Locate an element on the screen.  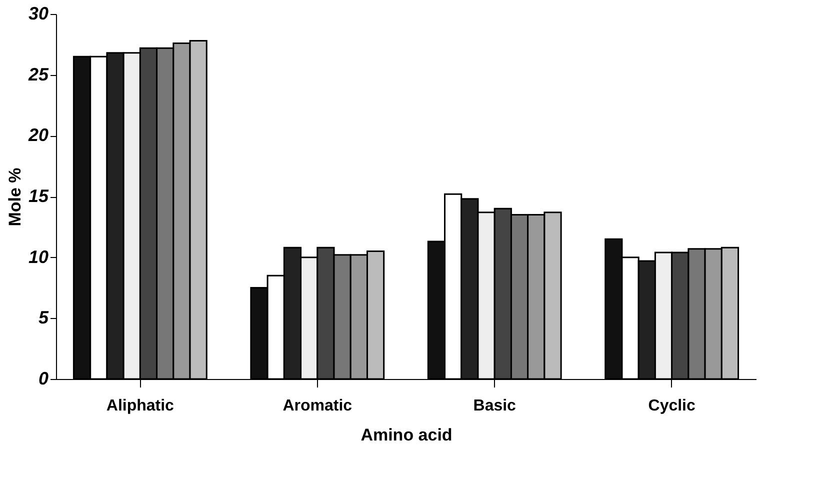
x-axis-title: Amino acid is located at coordinates (406, 435).